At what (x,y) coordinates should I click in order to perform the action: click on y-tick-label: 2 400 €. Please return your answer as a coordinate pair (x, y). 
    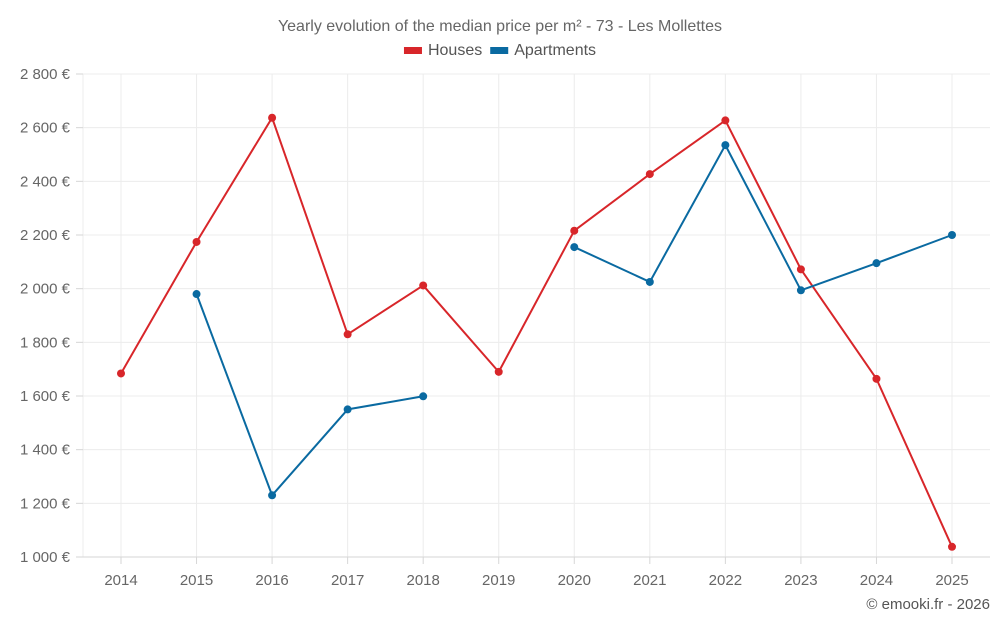
    Looking at the image, I should click on (45, 181).